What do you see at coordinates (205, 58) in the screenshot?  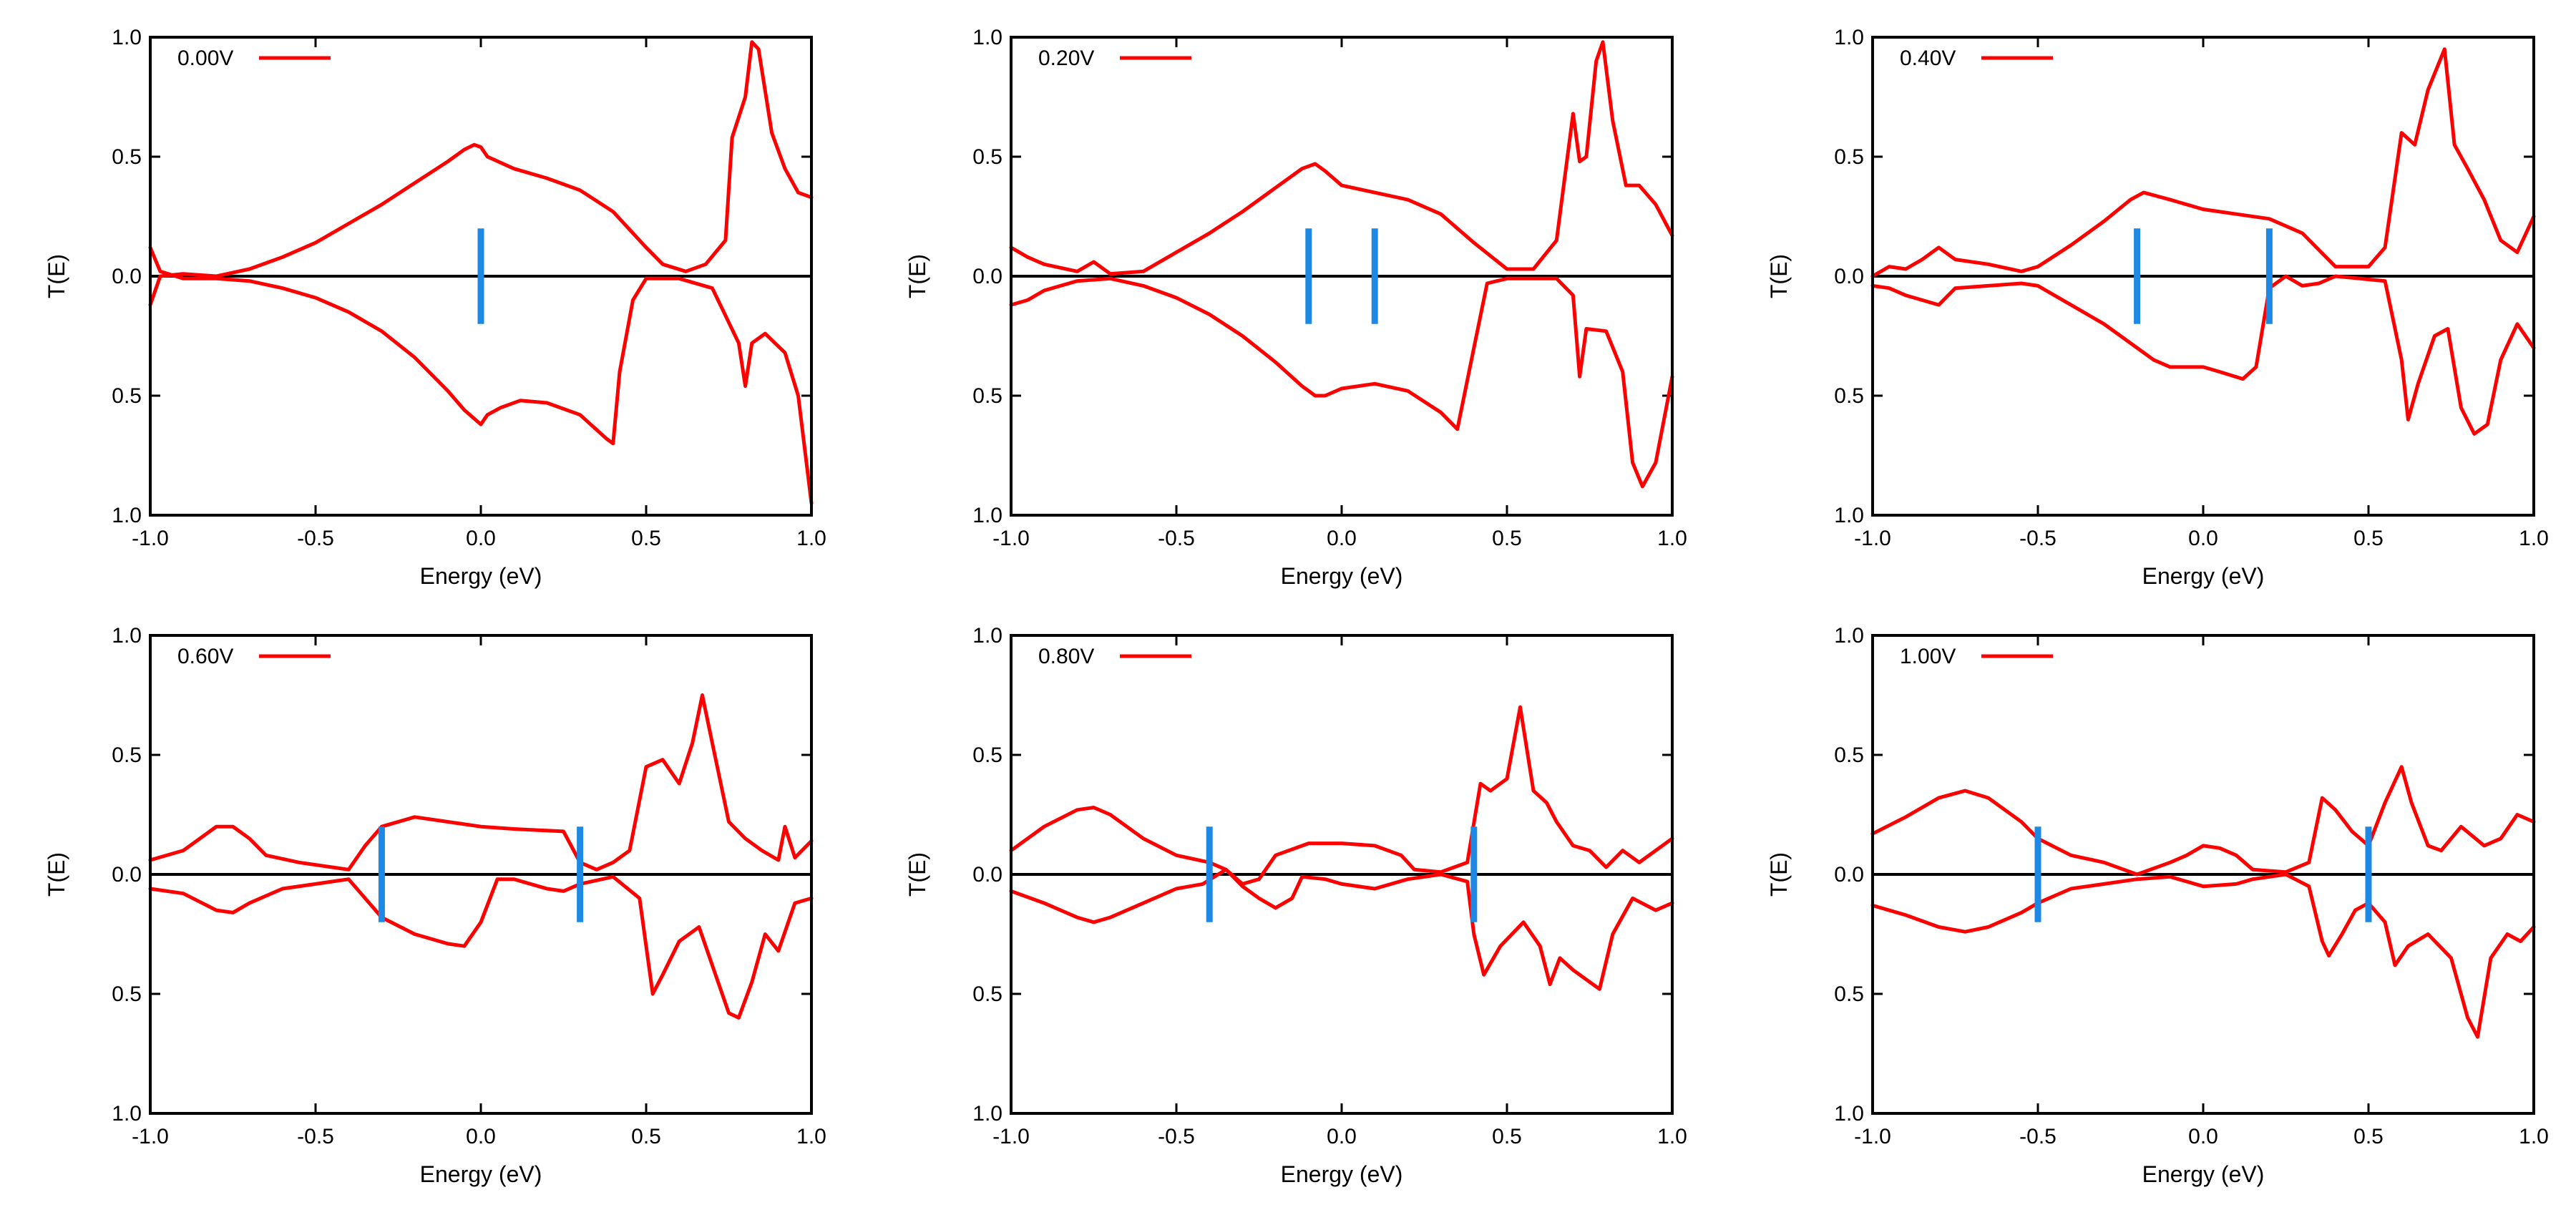 I see `legend-label: 0.00V` at bounding box center [205, 58].